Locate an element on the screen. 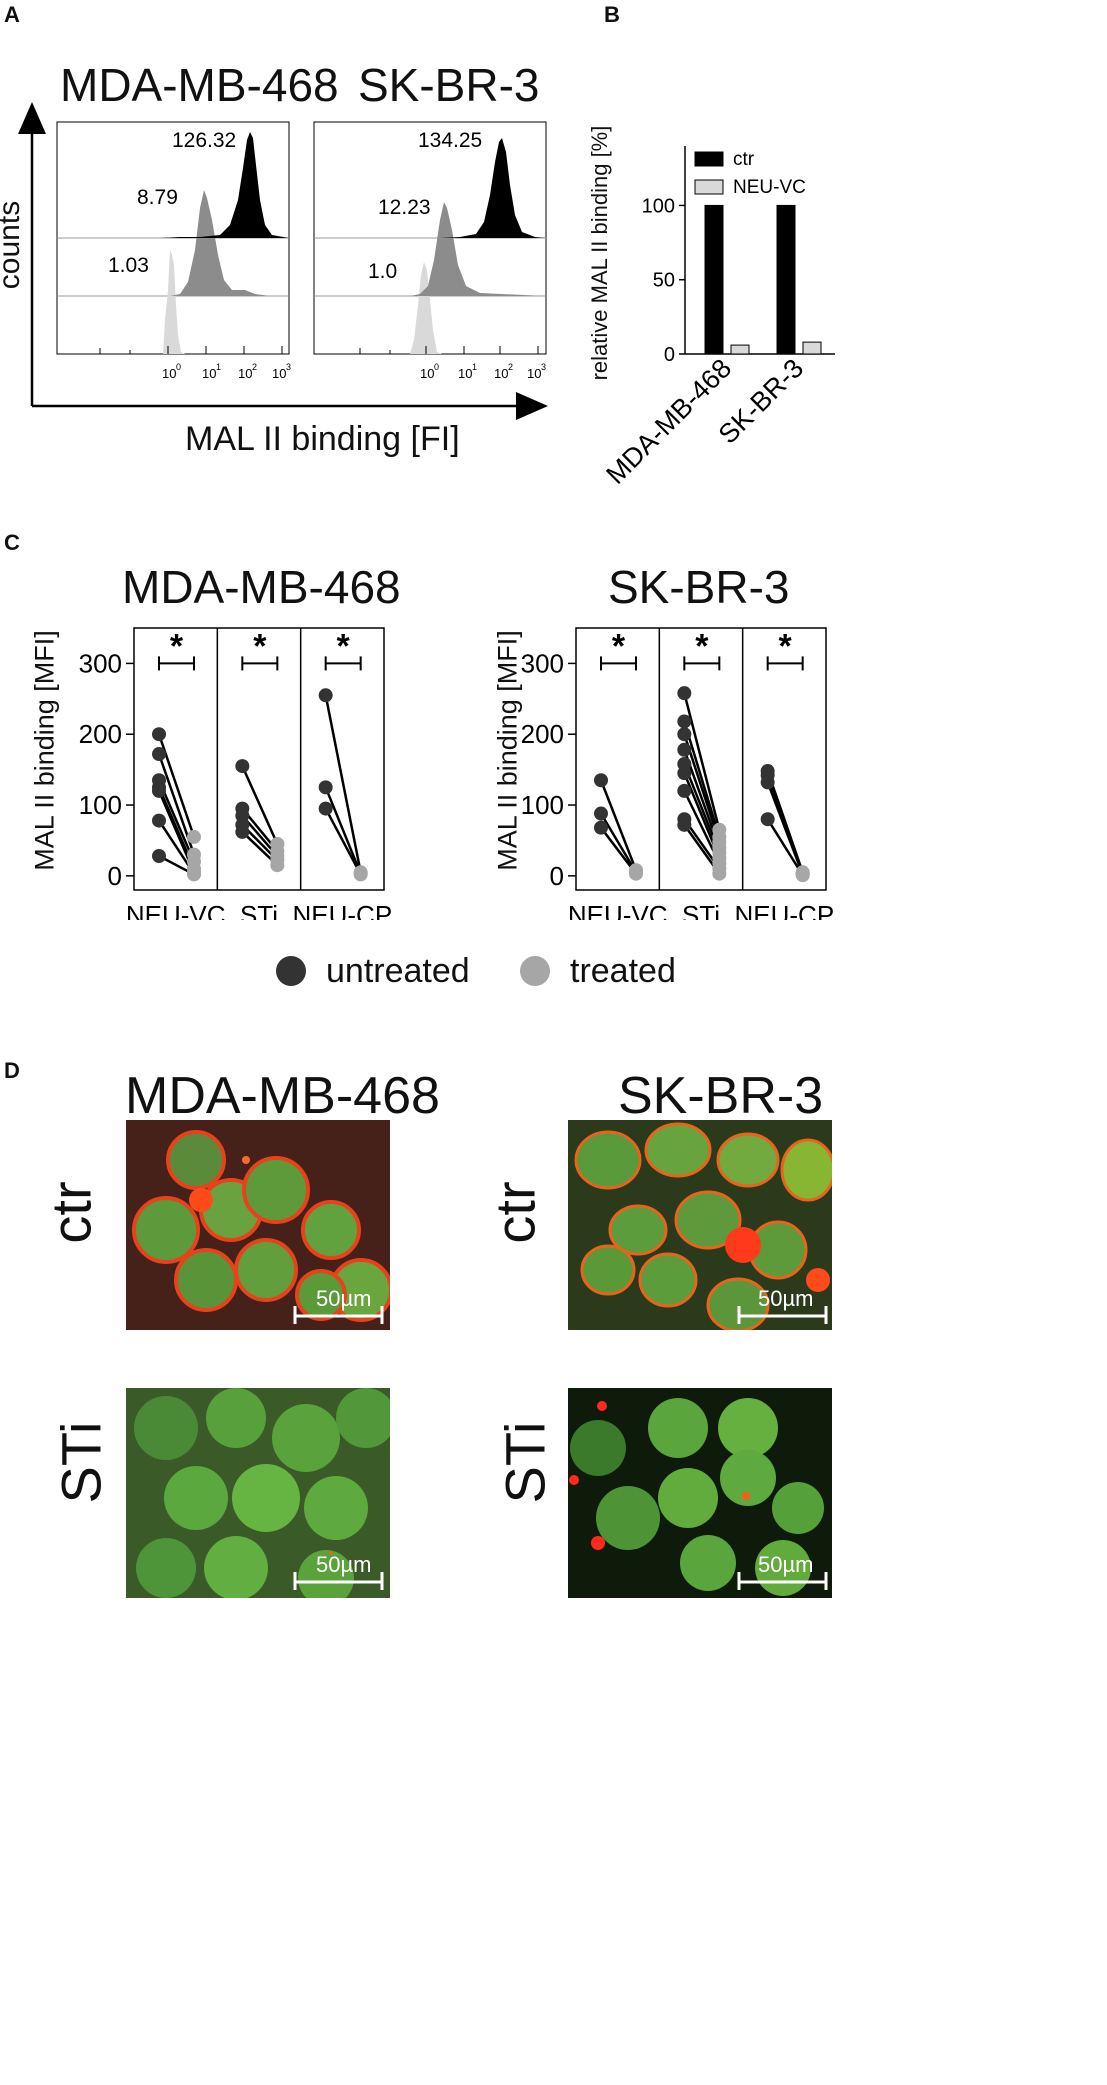  c-group-label: STi is located at coordinates (259, 910).